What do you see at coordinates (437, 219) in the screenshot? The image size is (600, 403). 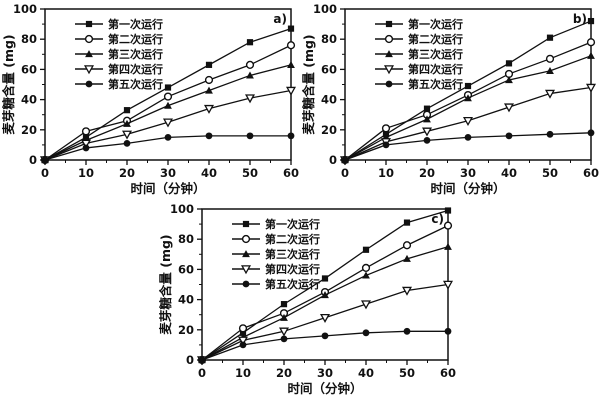 I see `panel-label: c)` at bounding box center [437, 219].